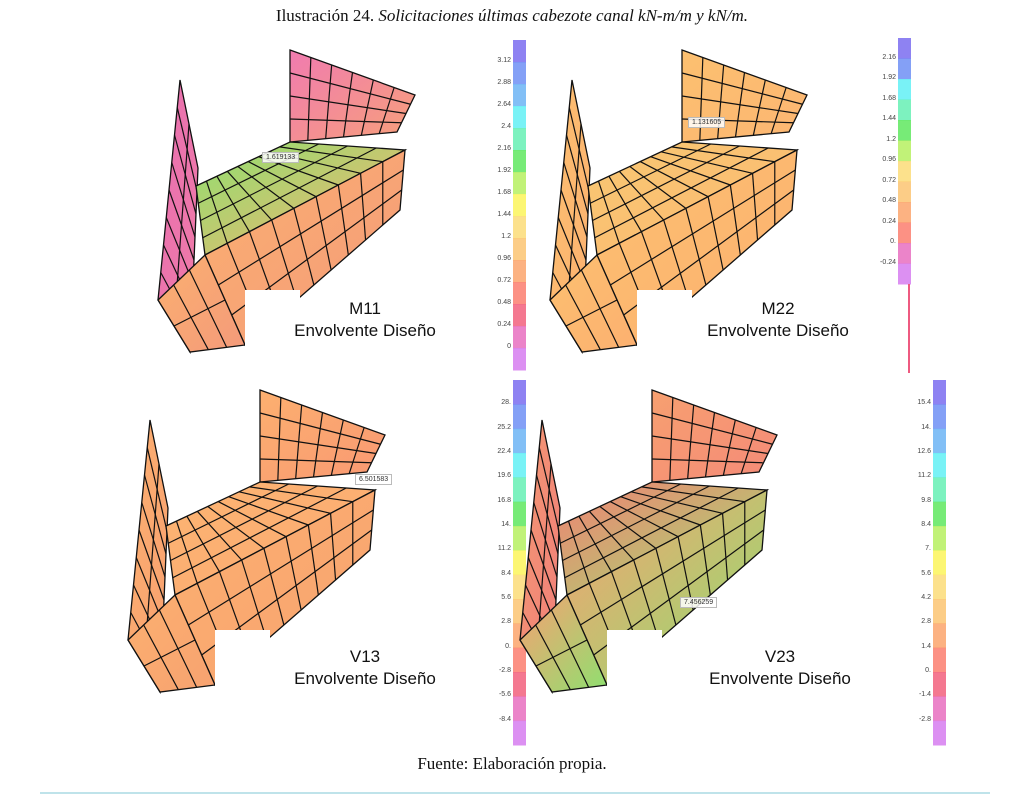 The width and height of the screenshot is (1024, 796). I want to click on contour-plot-v13, so click(256, 544).